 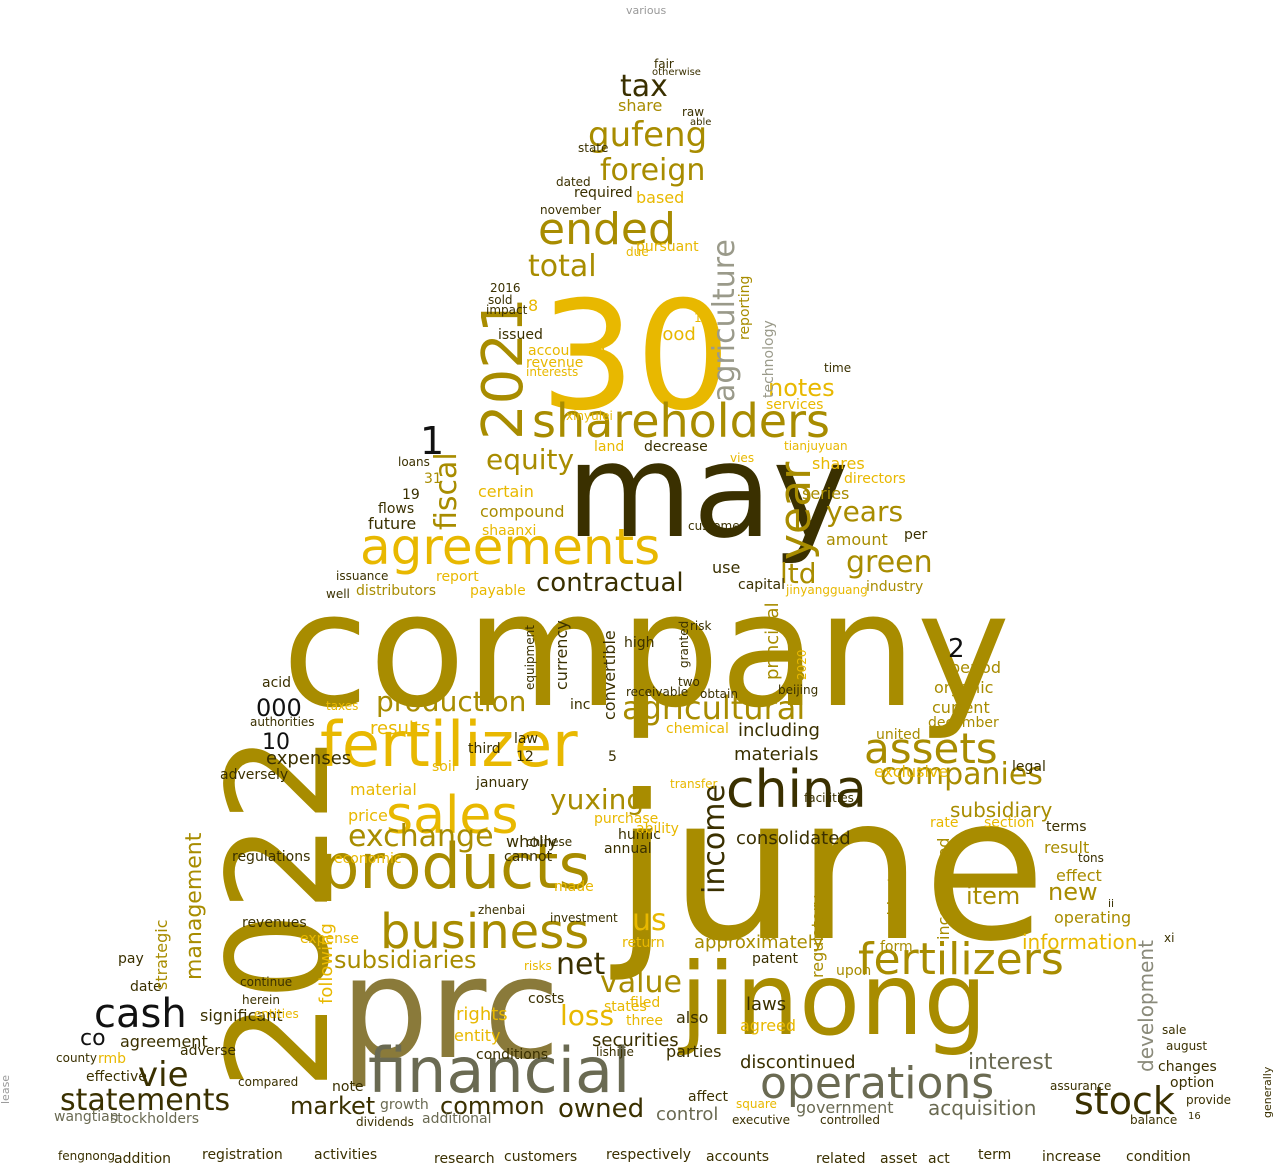 I want to click on word: balance, so click(x=1154, y=1120).